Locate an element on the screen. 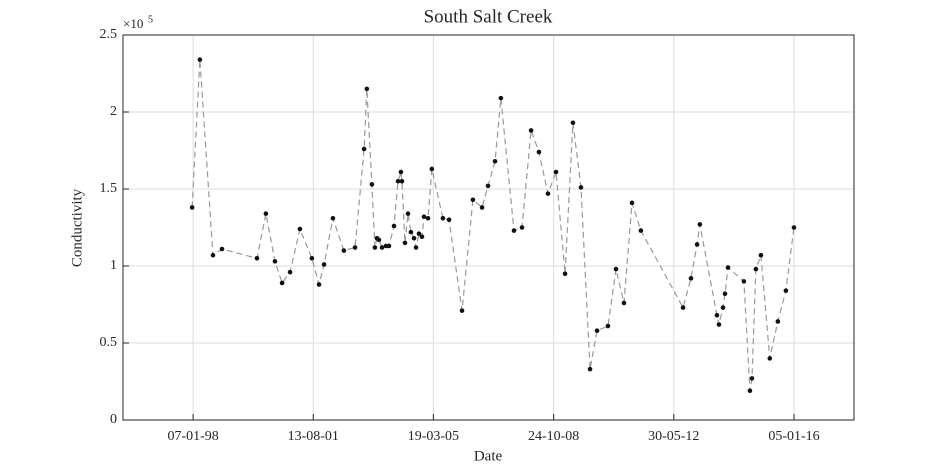  x-tick-label: 24-10-08 is located at coordinates (553, 436).